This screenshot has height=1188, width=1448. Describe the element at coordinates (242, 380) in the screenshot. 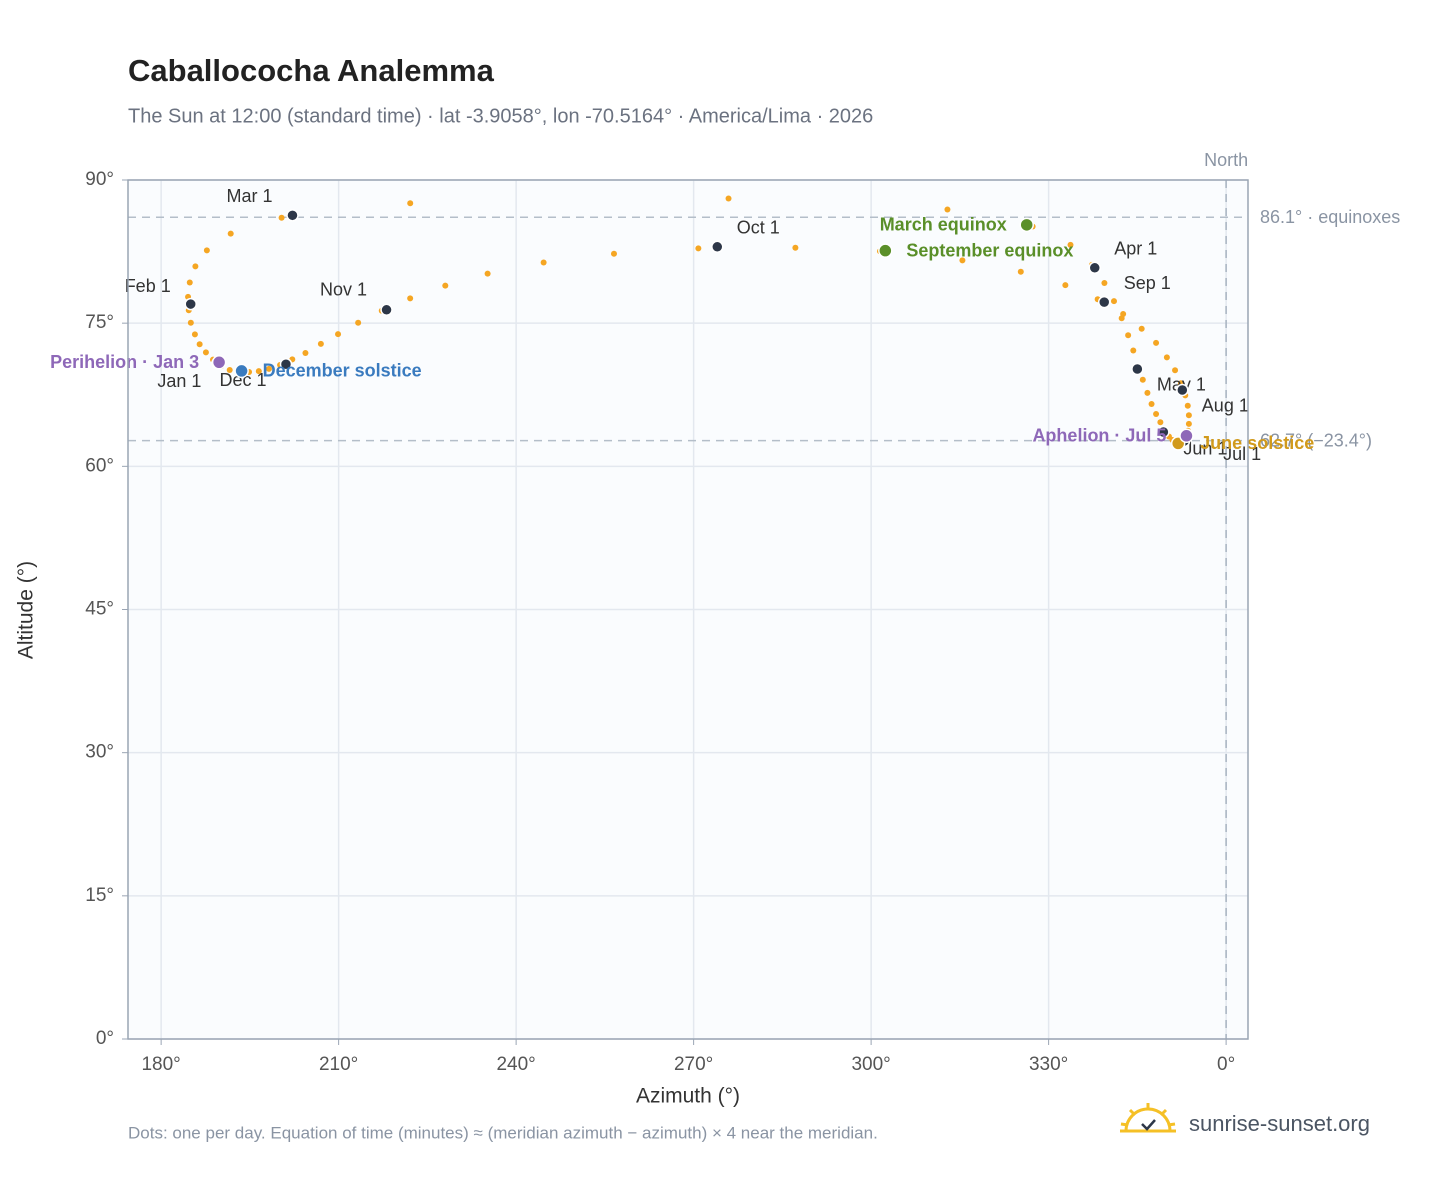

I see `month-label: Dec 1` at that location.